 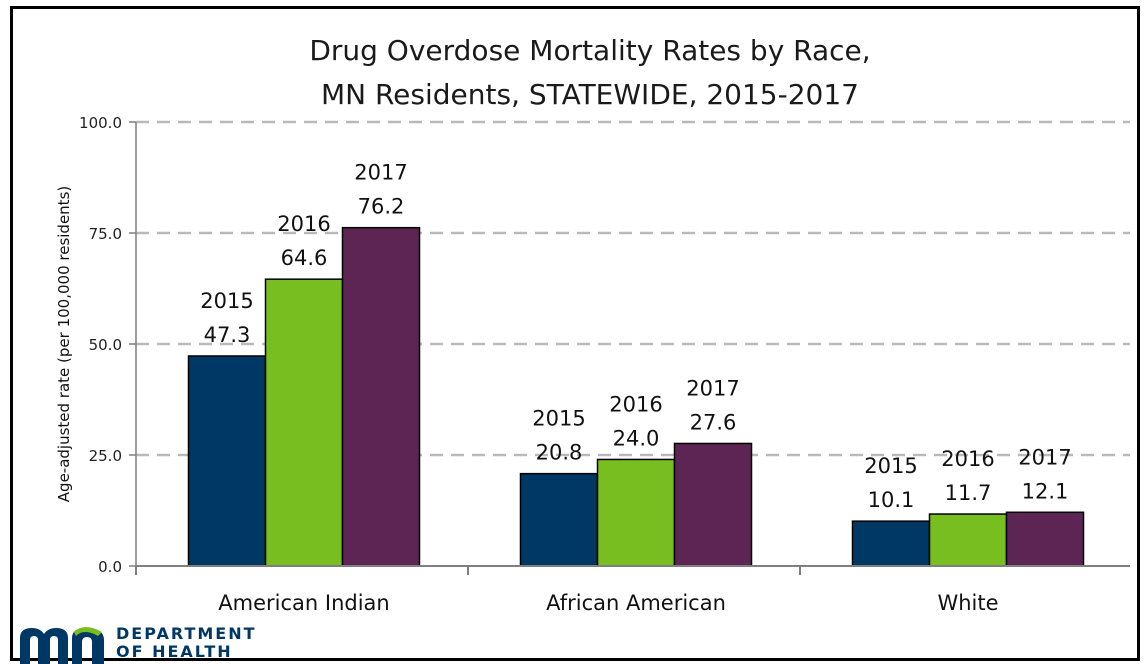 What do you see at coordinates (891, 500) in the screenshot?
I see `data-label-value: 10.1` at bounding box center [891, 500].